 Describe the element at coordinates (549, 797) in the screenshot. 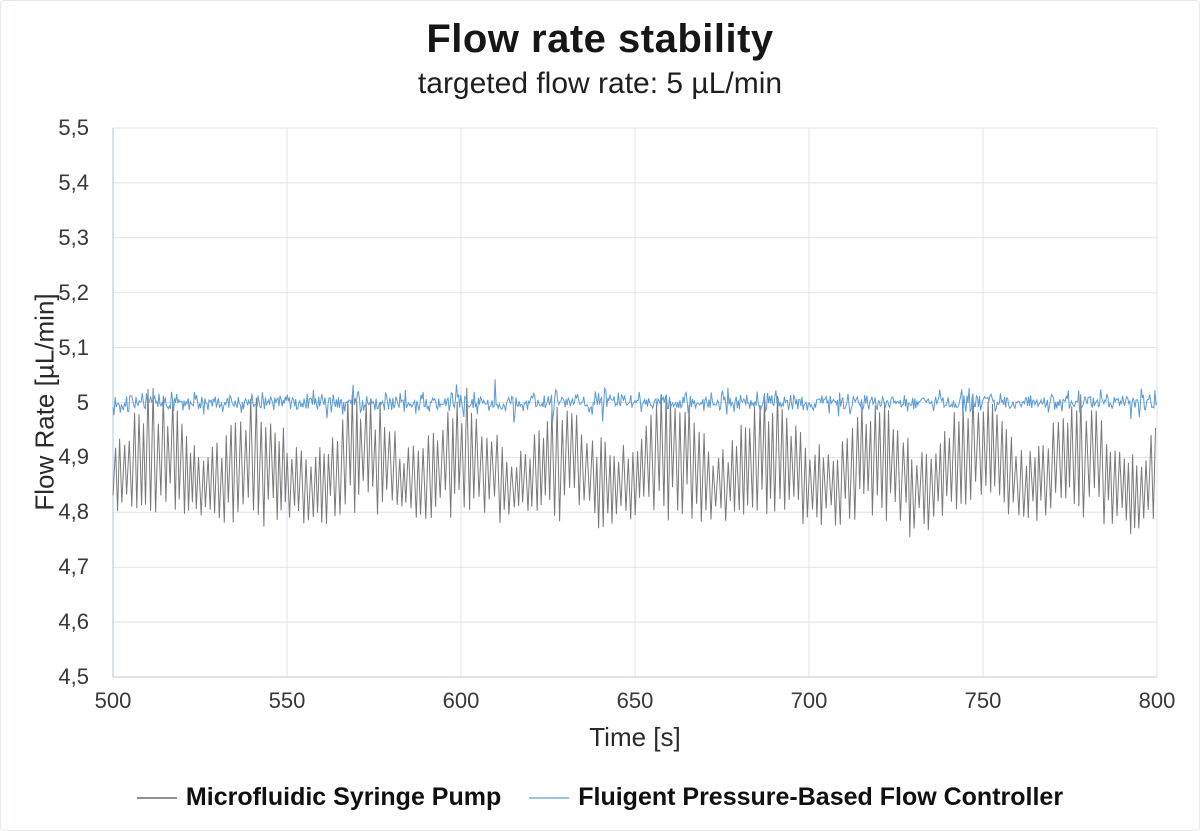

I see `legend-line-swatch-blue` at that location.